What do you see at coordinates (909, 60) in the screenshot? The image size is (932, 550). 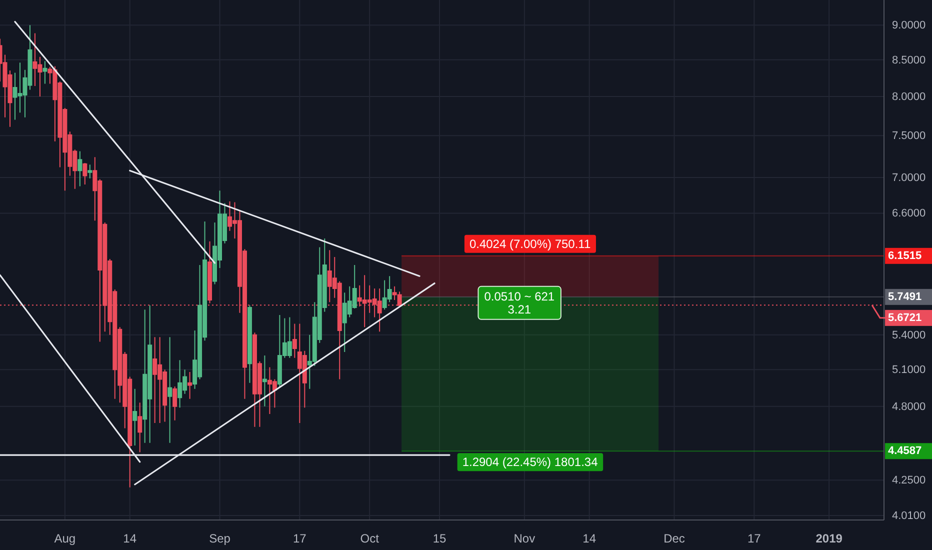 I see `y-tick-label: 8.5000` at bounding box center [909, 60].